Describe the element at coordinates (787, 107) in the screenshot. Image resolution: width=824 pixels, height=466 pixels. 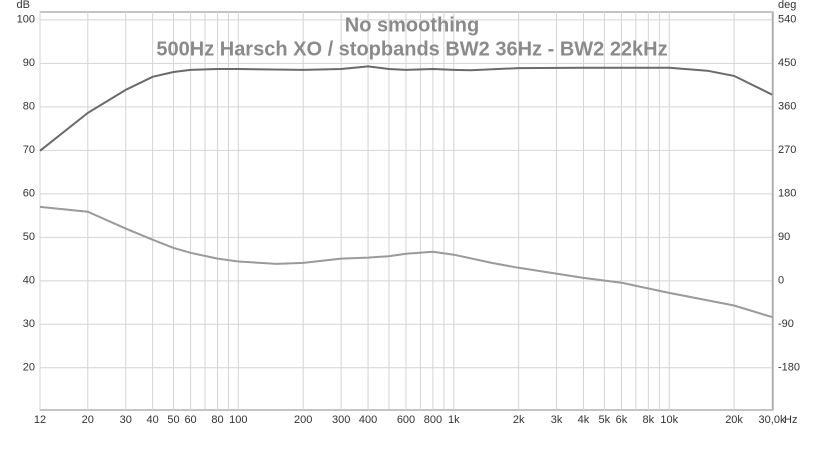
I see `y2-tick-label: 360` at that location.